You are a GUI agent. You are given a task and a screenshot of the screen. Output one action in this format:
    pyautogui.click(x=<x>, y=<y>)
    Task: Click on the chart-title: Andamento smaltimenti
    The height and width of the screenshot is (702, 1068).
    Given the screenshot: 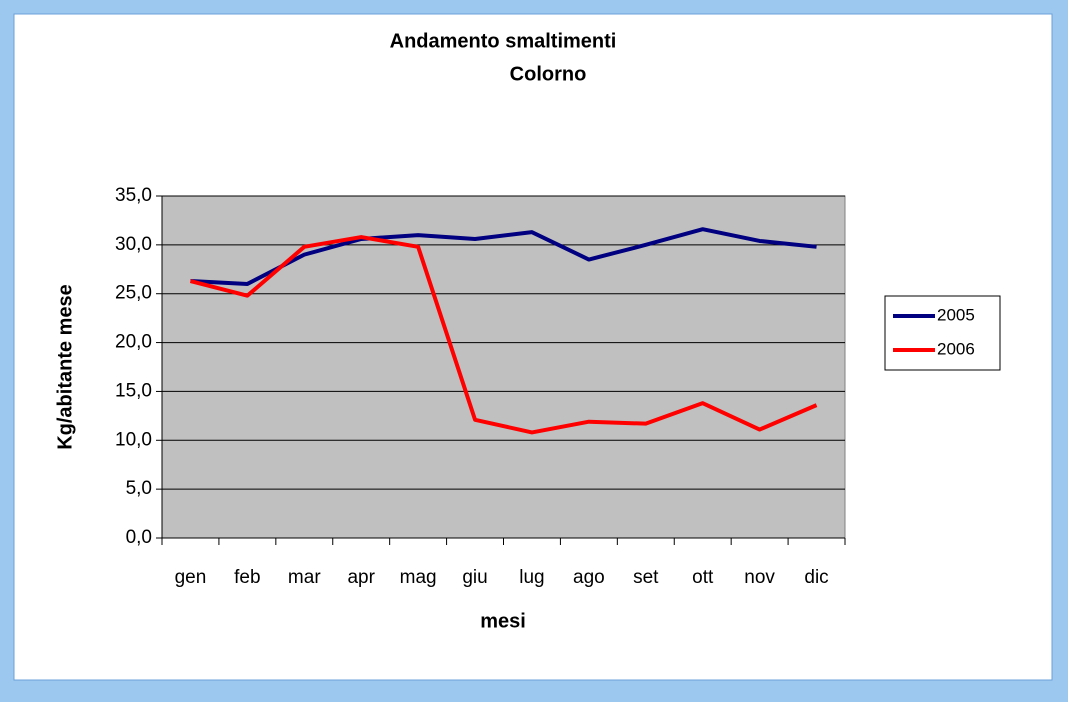 What is the action you would take?
    pyautogui.click(x=503, y=41)
    